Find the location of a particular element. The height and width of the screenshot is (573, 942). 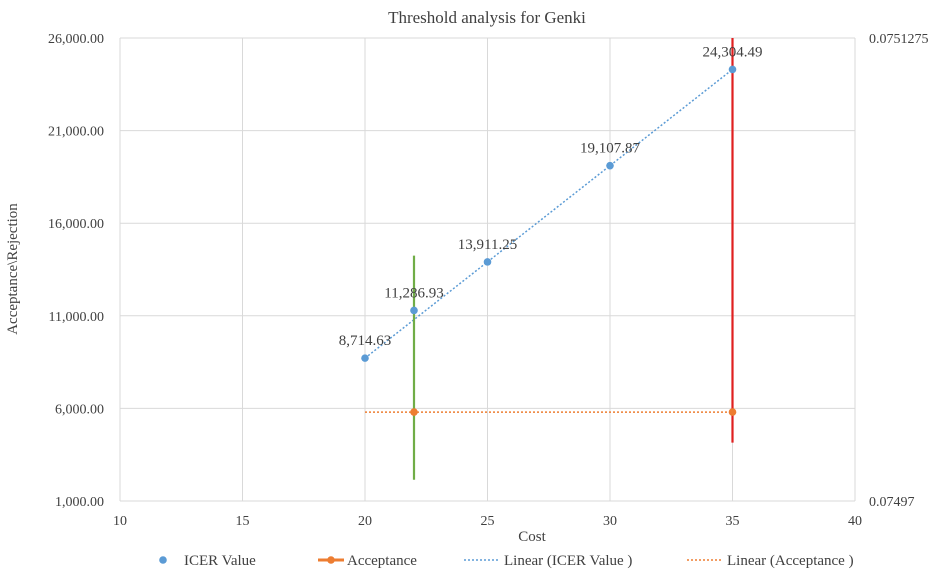

y2-axis-tick-labels: 0.0751275 0.07497 is located at coordinates (899, 271).